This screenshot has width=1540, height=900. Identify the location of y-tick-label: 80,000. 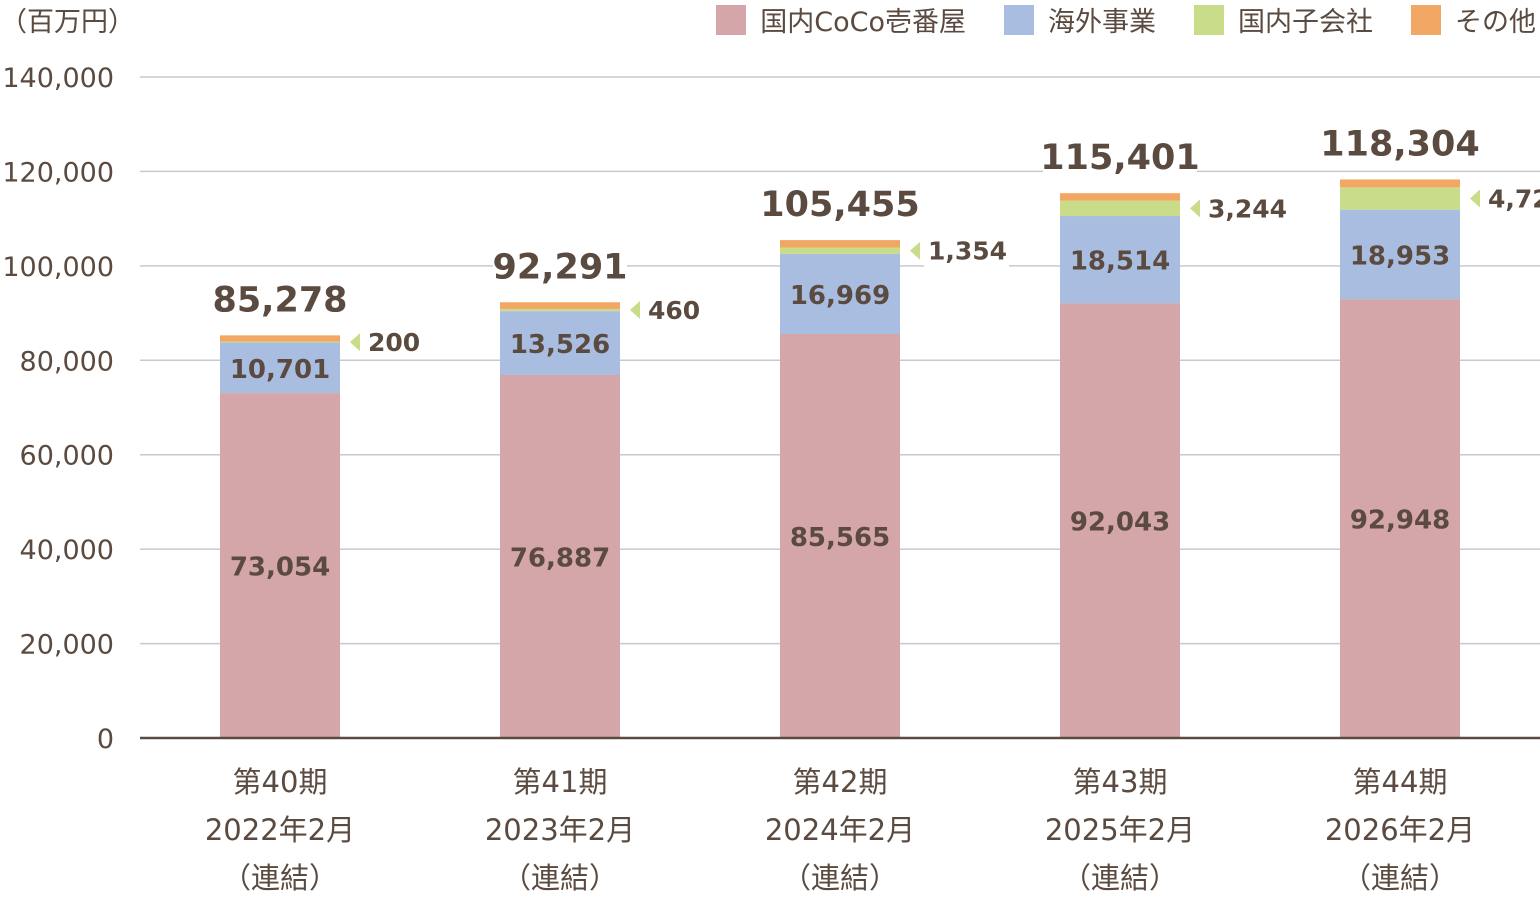
(67, 361).